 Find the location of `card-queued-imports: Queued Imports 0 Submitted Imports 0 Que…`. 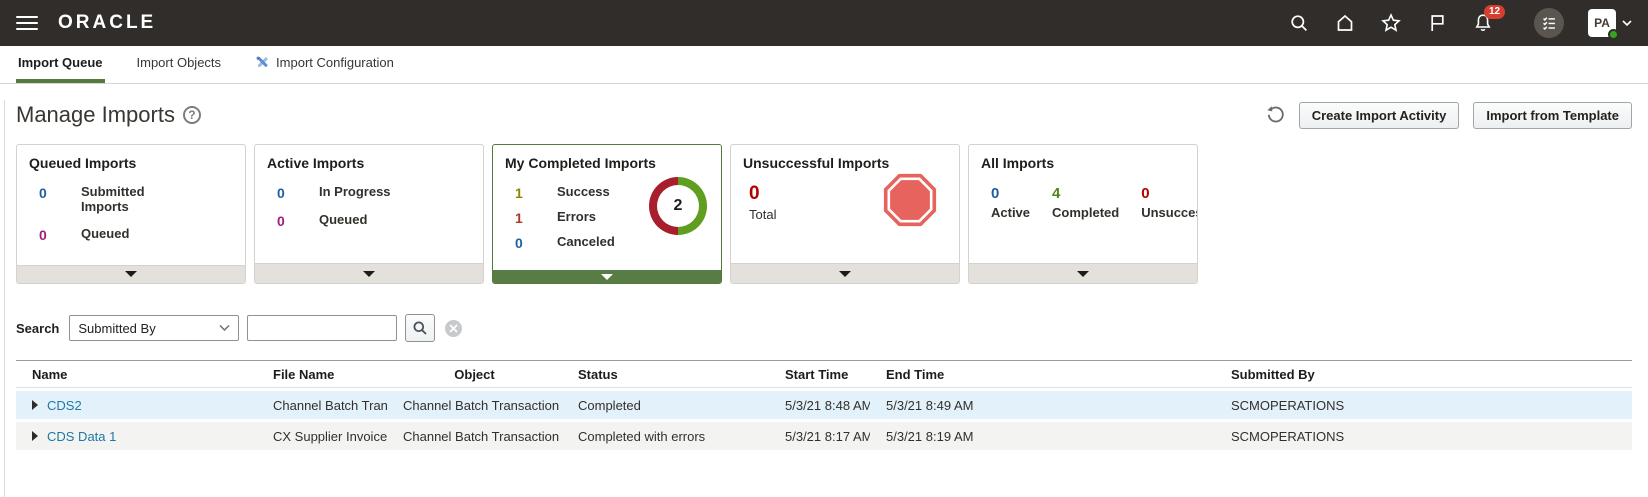

card-queued-imports: Queued Imports 0 Submitted Imports 0 Que… is located at coordinates (131, 214).